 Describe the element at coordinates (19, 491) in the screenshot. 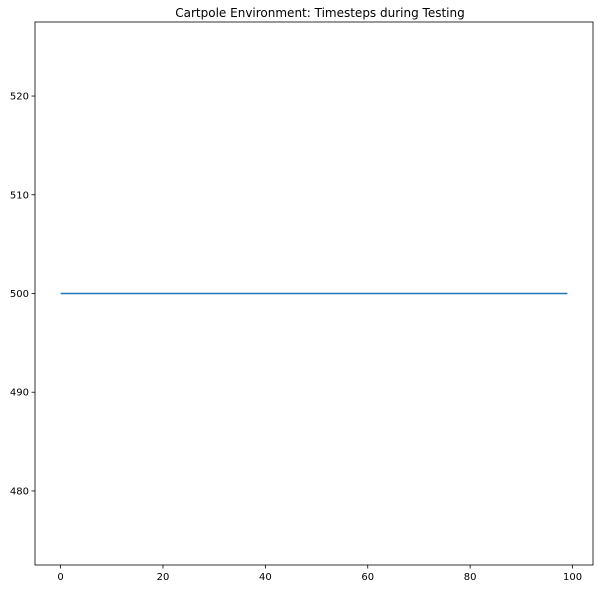

I see `y-tick-label: 480` at that location.